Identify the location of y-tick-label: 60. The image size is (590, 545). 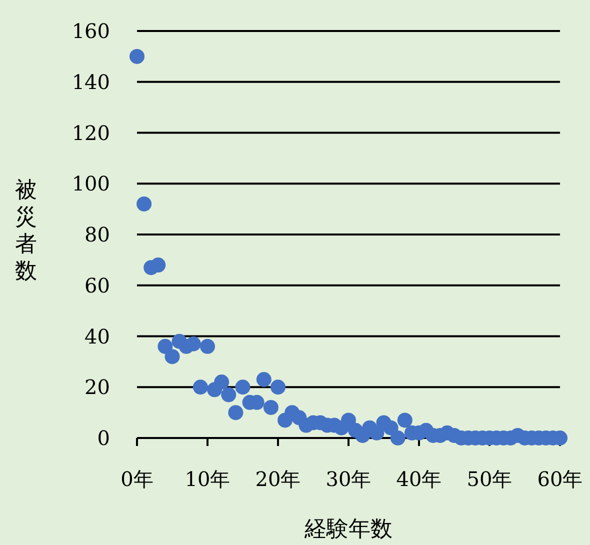
(97, 285).